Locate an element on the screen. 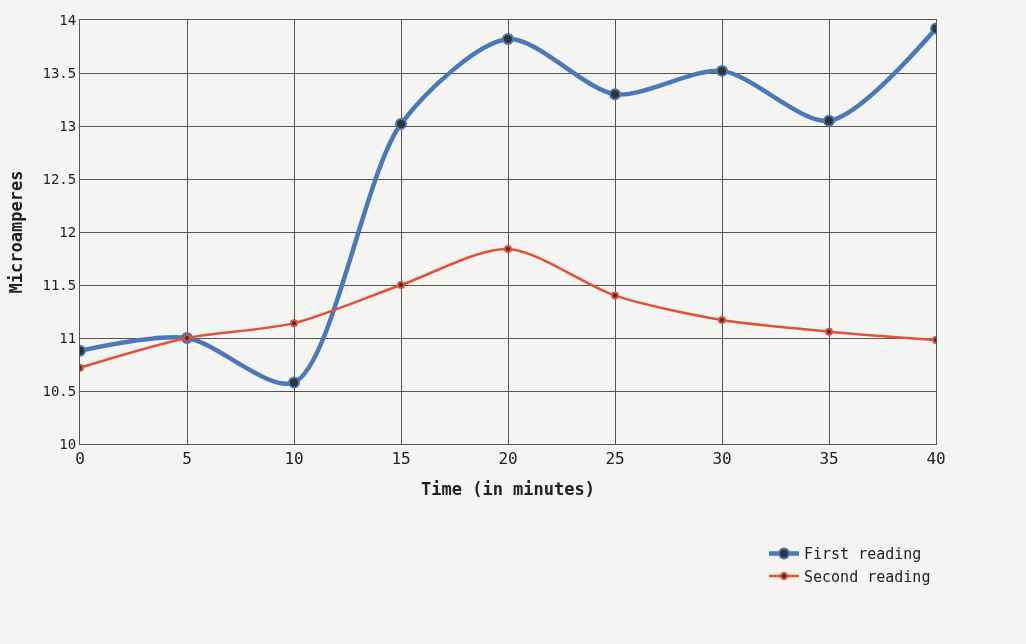 The image size is (1026, 644). x-tick-label: 15 is located at coordinates (401, 459).